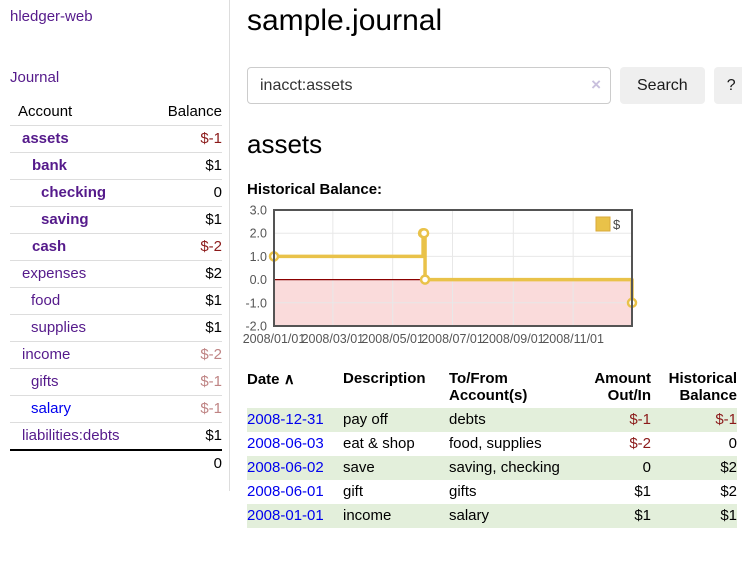 The image size is (742, 582). Describe the element at coordinates (51, 16) in the screenshot. I see `brand-link: hledger-web` at that location.